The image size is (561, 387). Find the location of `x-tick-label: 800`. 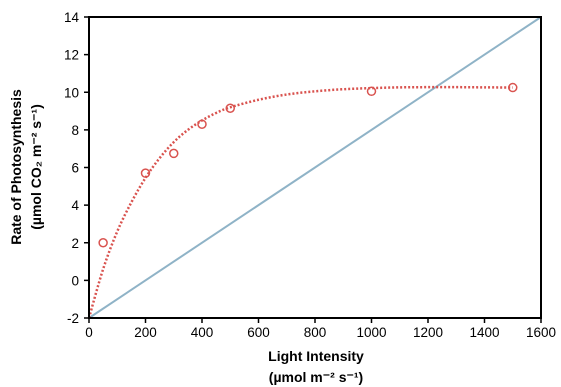

x-tick-label: 800 is located at coordinates (315, 332).